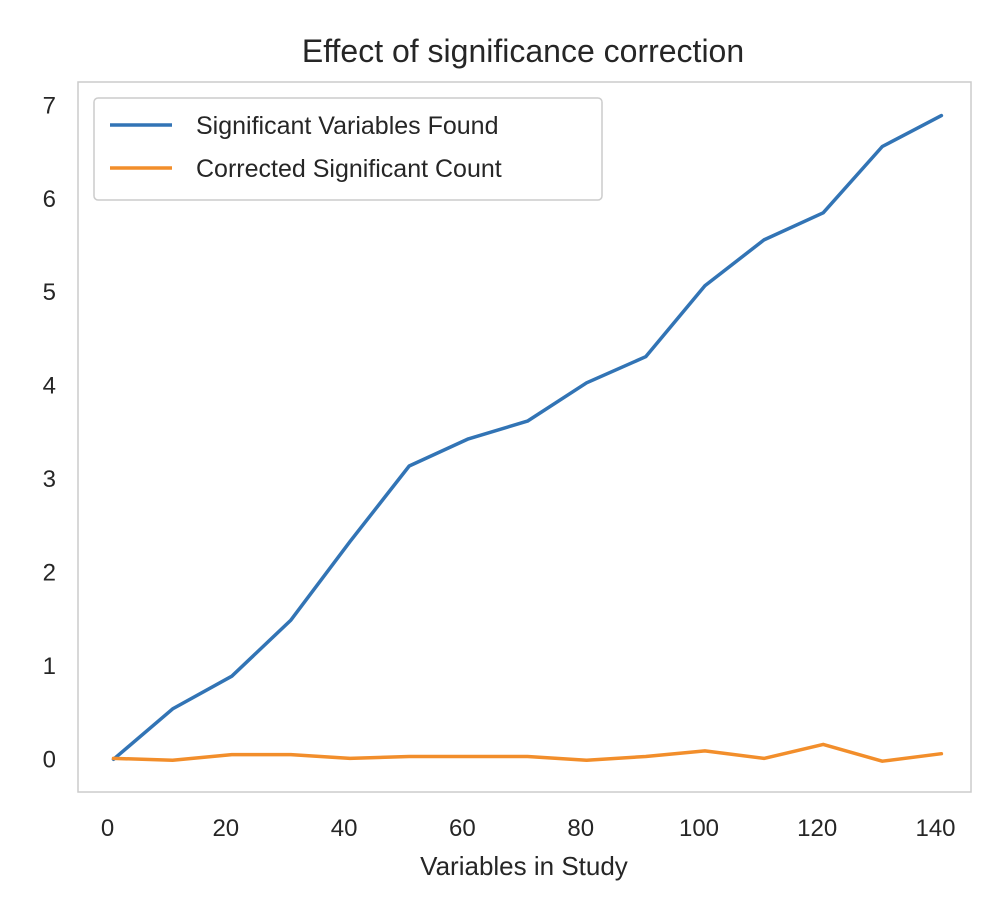  What do you see at coordinates (49, 199) in the screenshot?
I see `y-tick-label: 6` at bounding box center [49, 199].